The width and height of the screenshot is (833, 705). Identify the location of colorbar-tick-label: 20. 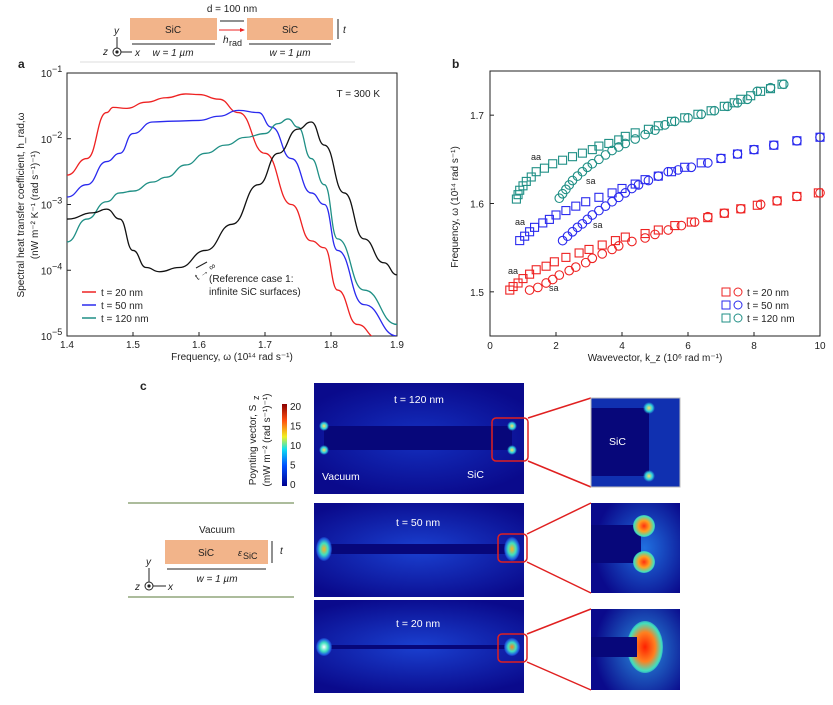
(296, 407).